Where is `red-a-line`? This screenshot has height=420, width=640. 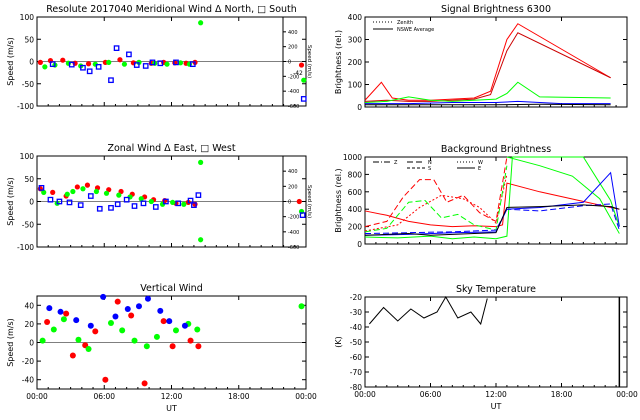
red-a-line is located at coordinates (487, 62).